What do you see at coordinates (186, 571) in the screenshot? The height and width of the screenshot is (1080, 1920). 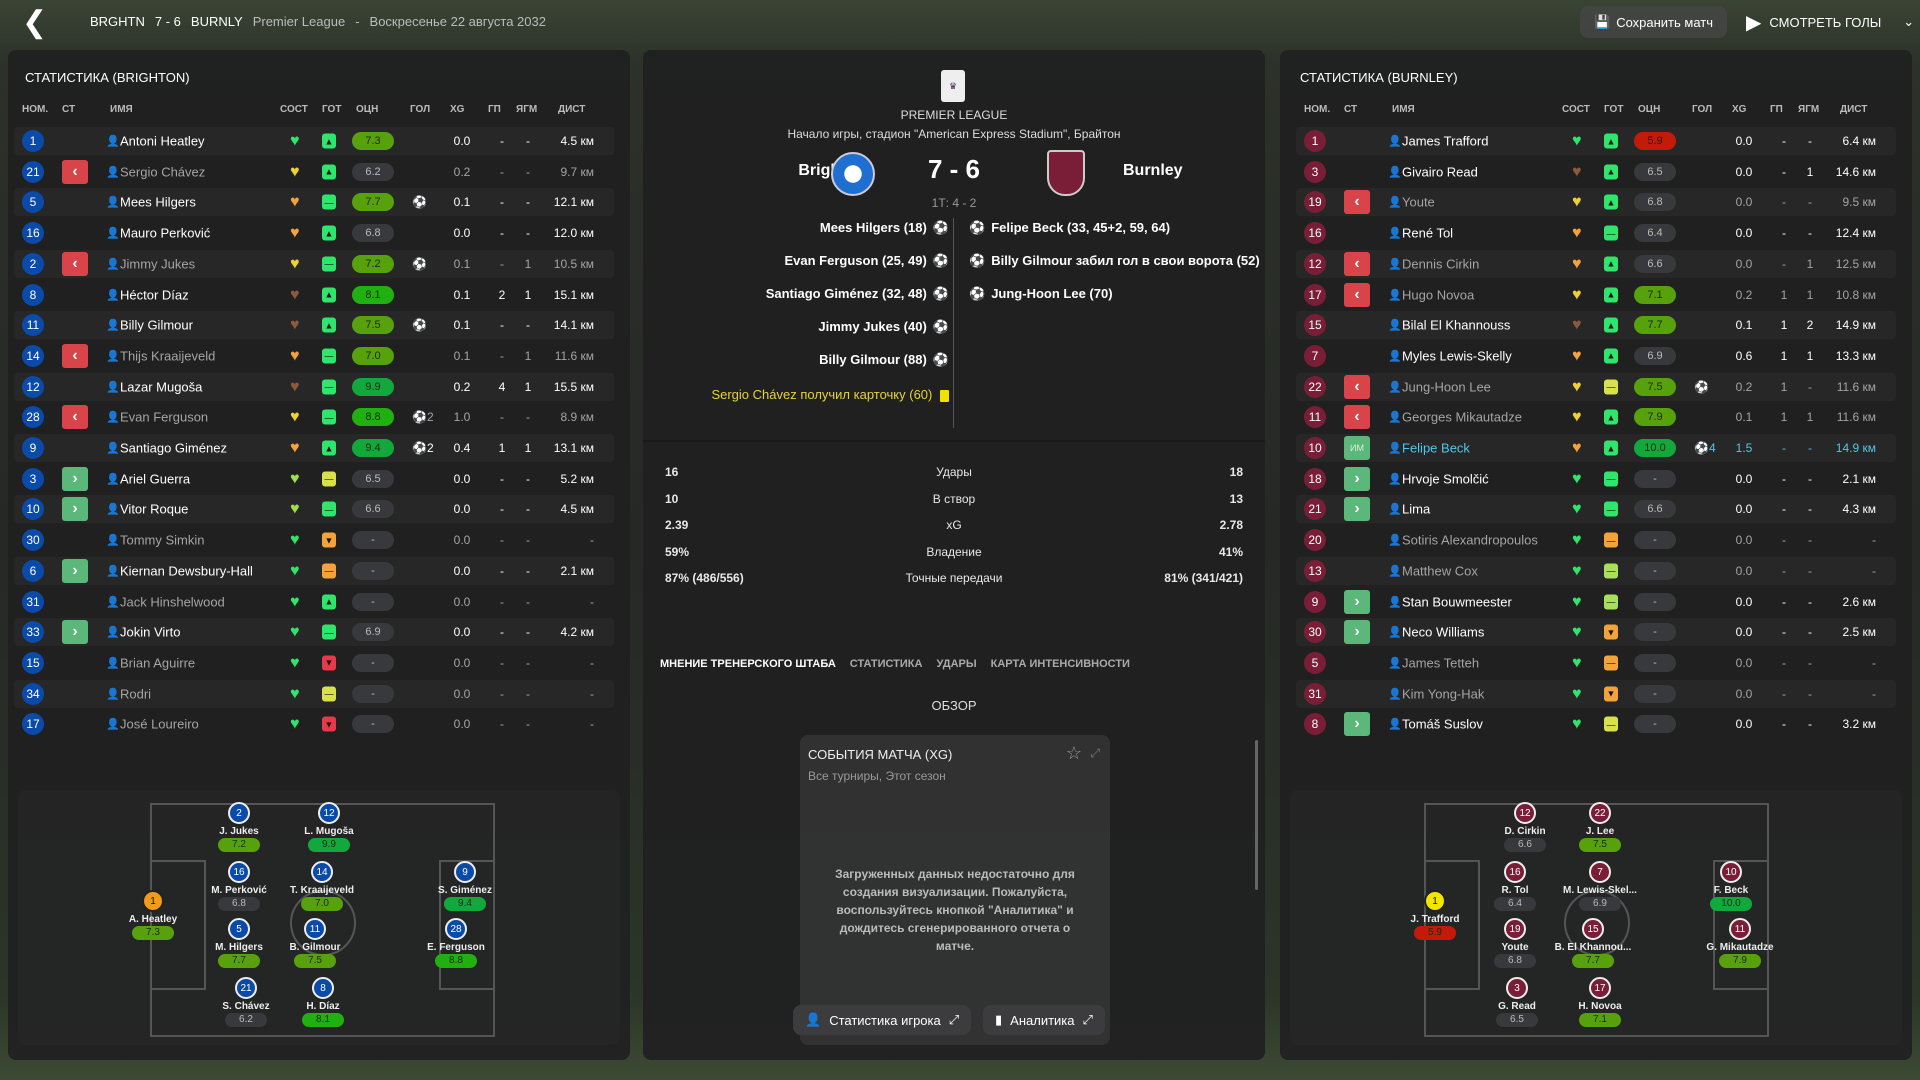 I see `player-name: Kiernan Dewsbury-Hall` at bounding box center [186, 571].